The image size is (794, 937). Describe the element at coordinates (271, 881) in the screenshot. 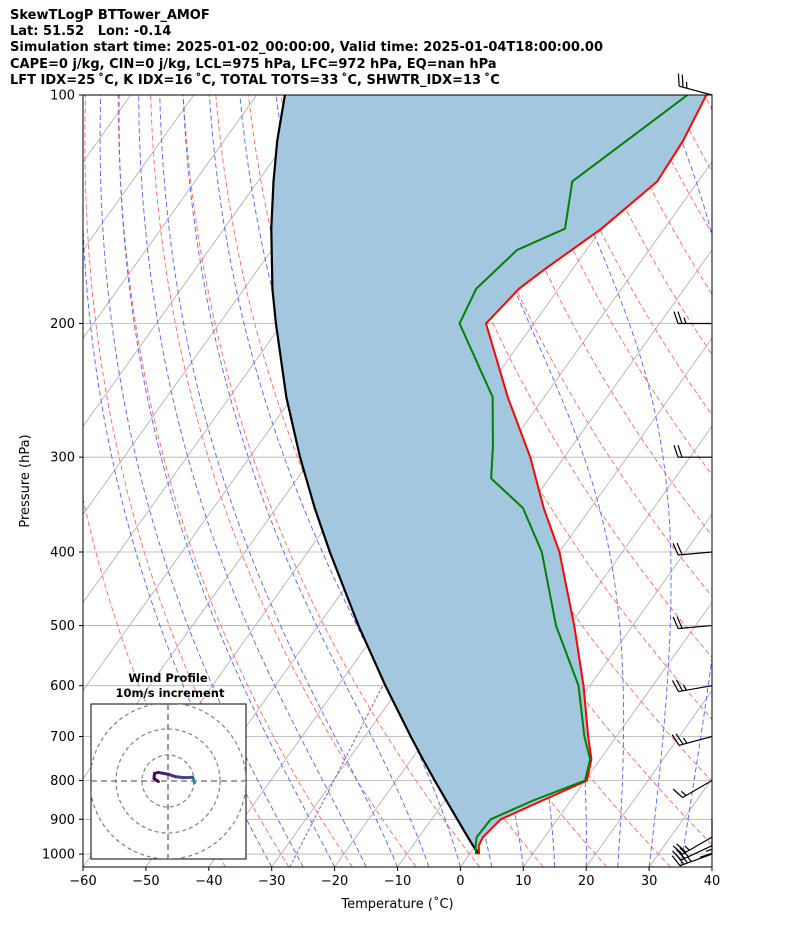

I see `x-tick-label: −30` at that location.